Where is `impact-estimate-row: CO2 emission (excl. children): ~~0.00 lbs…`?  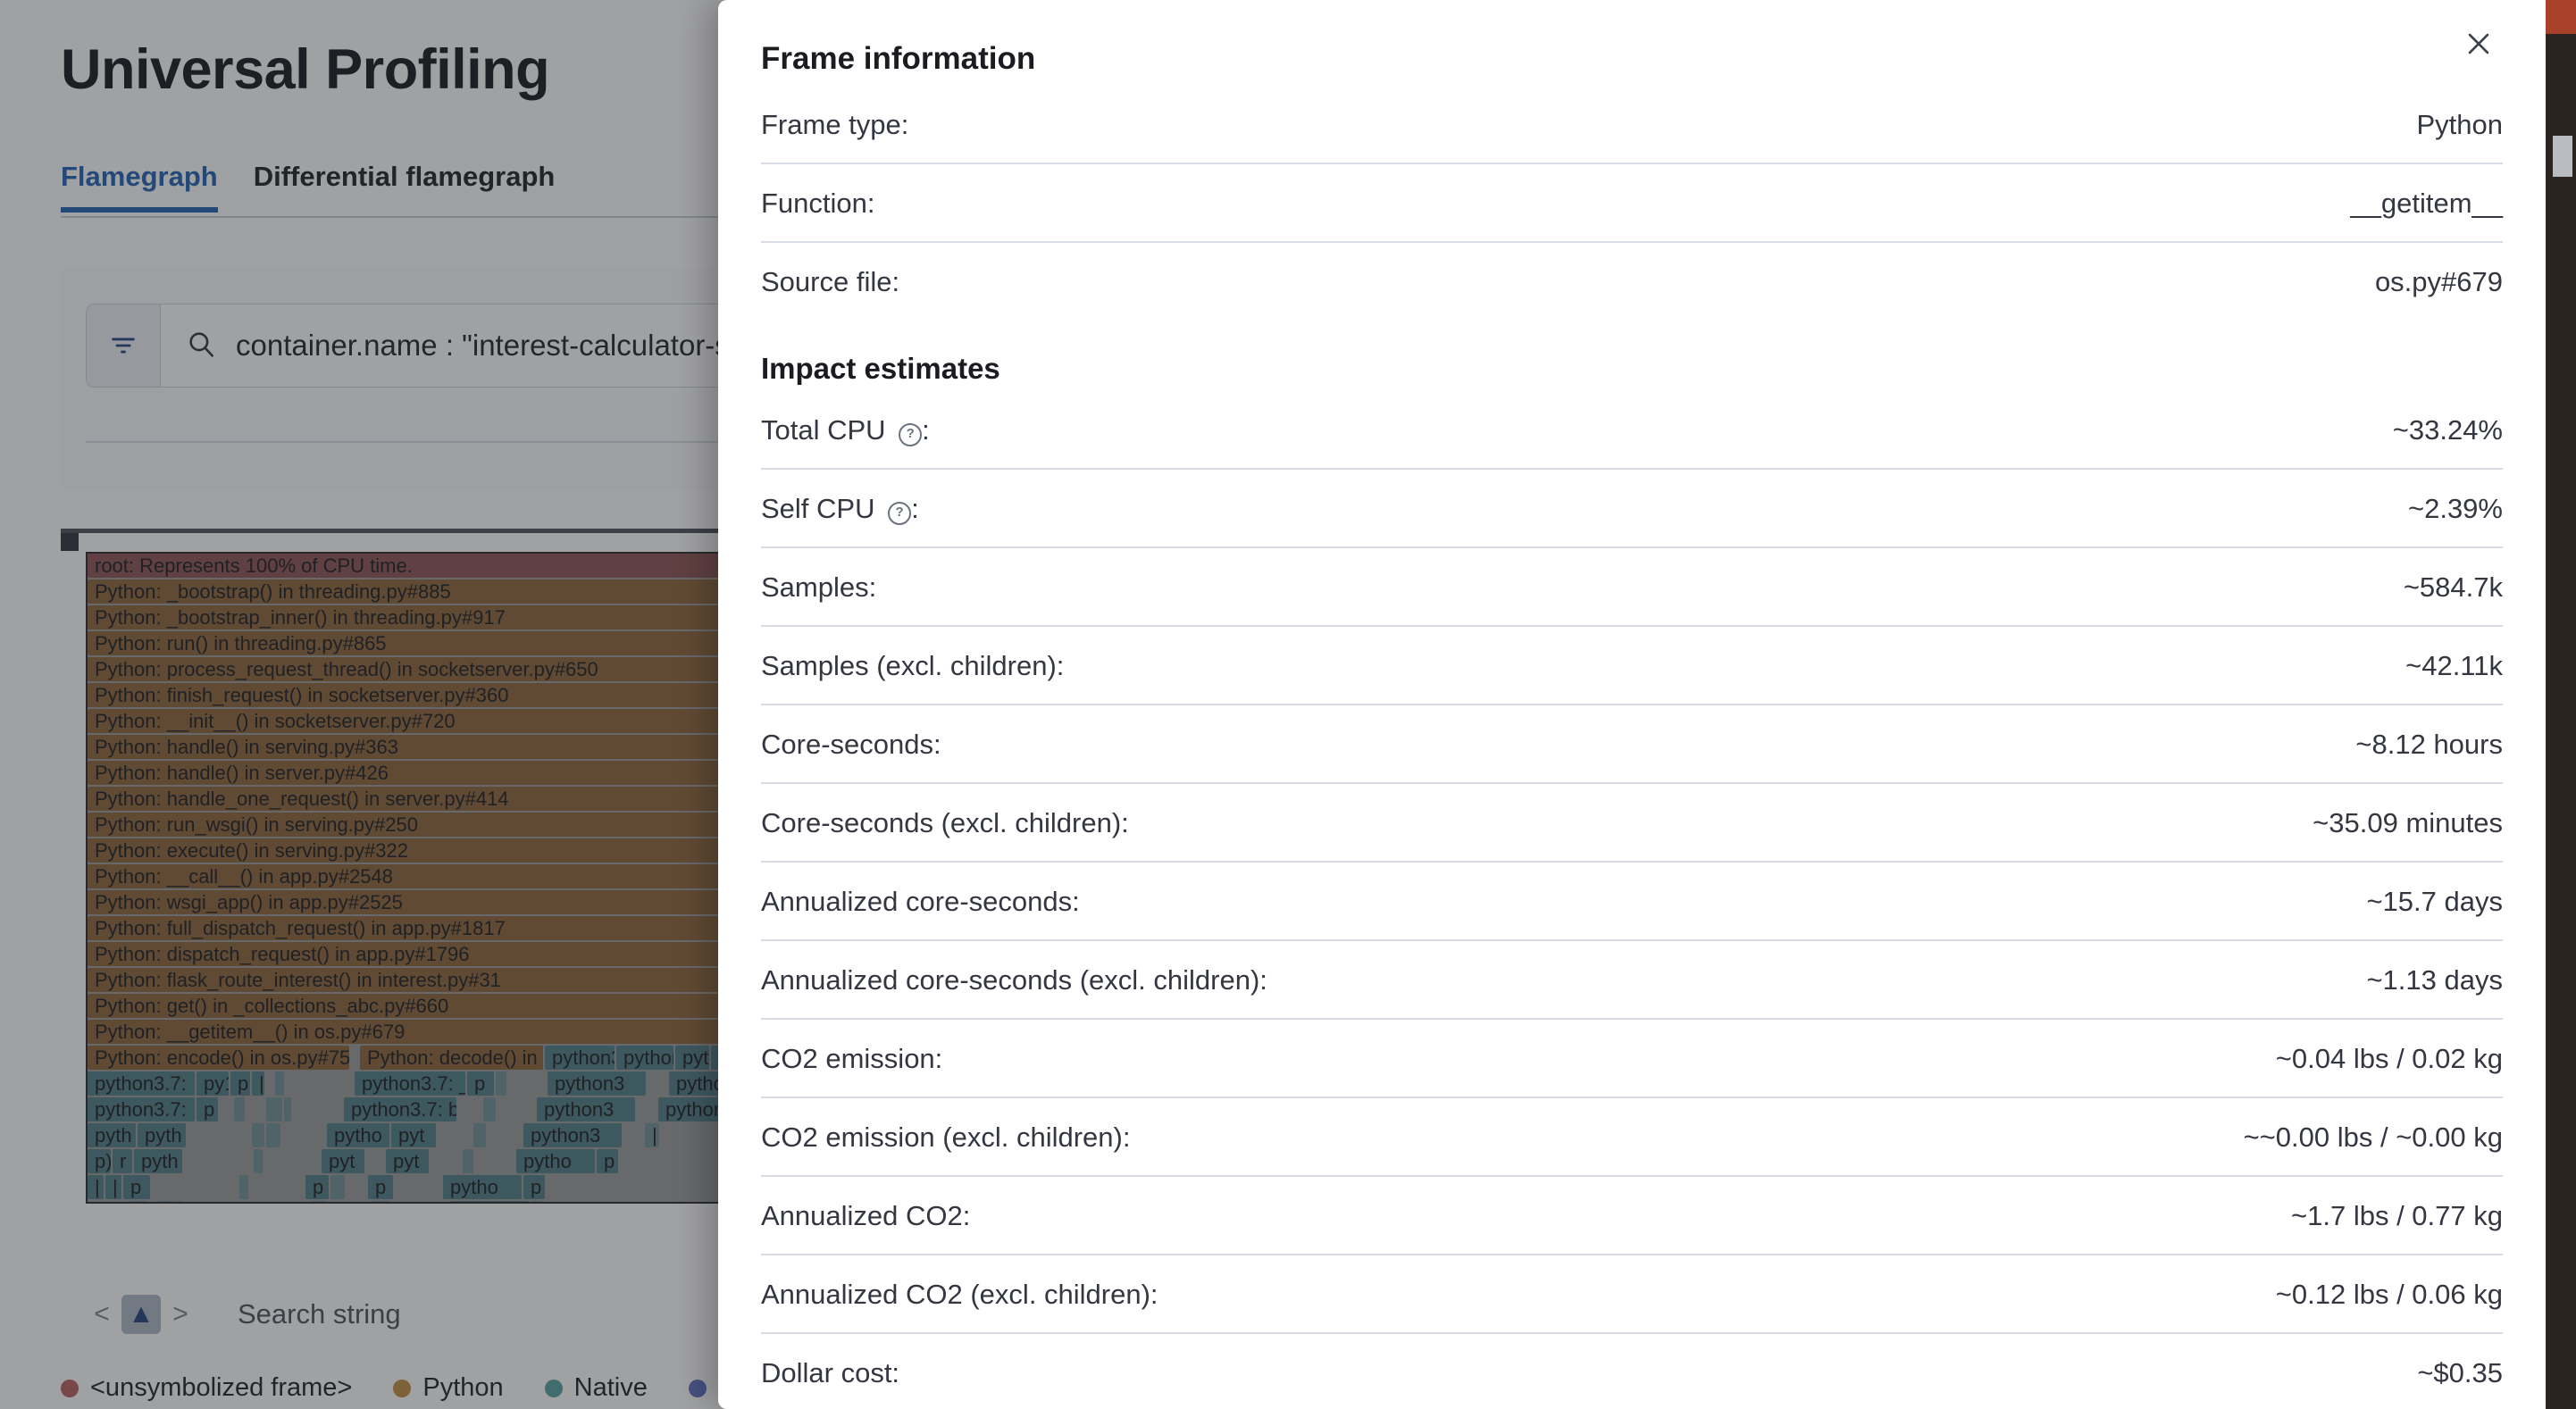 impact-estimate-row: CO2 emission (excl. children): ~~0.00 lbs… is located at coordinates (1632, 1137).